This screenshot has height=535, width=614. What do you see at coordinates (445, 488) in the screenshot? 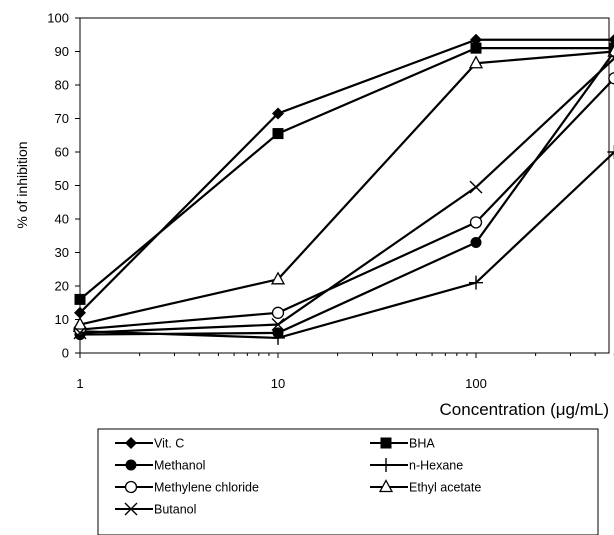
I see `legend-label: Ethyl acetate` at bounding box center [445, 488].